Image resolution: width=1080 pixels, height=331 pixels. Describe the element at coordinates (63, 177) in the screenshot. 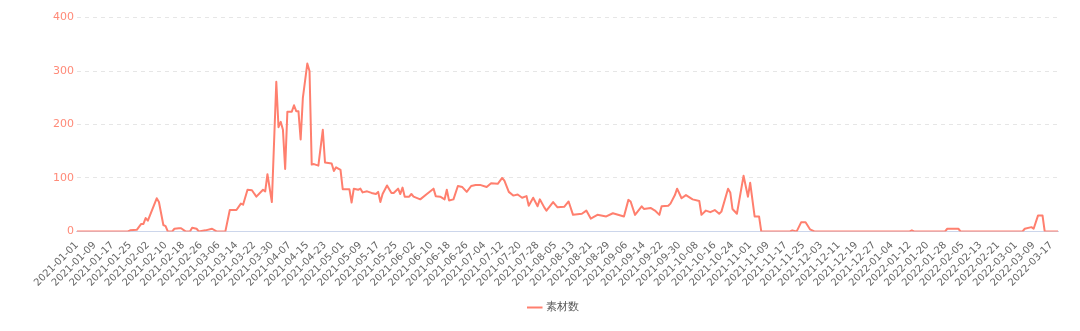

I see `y-tick-label: 100` at that location.